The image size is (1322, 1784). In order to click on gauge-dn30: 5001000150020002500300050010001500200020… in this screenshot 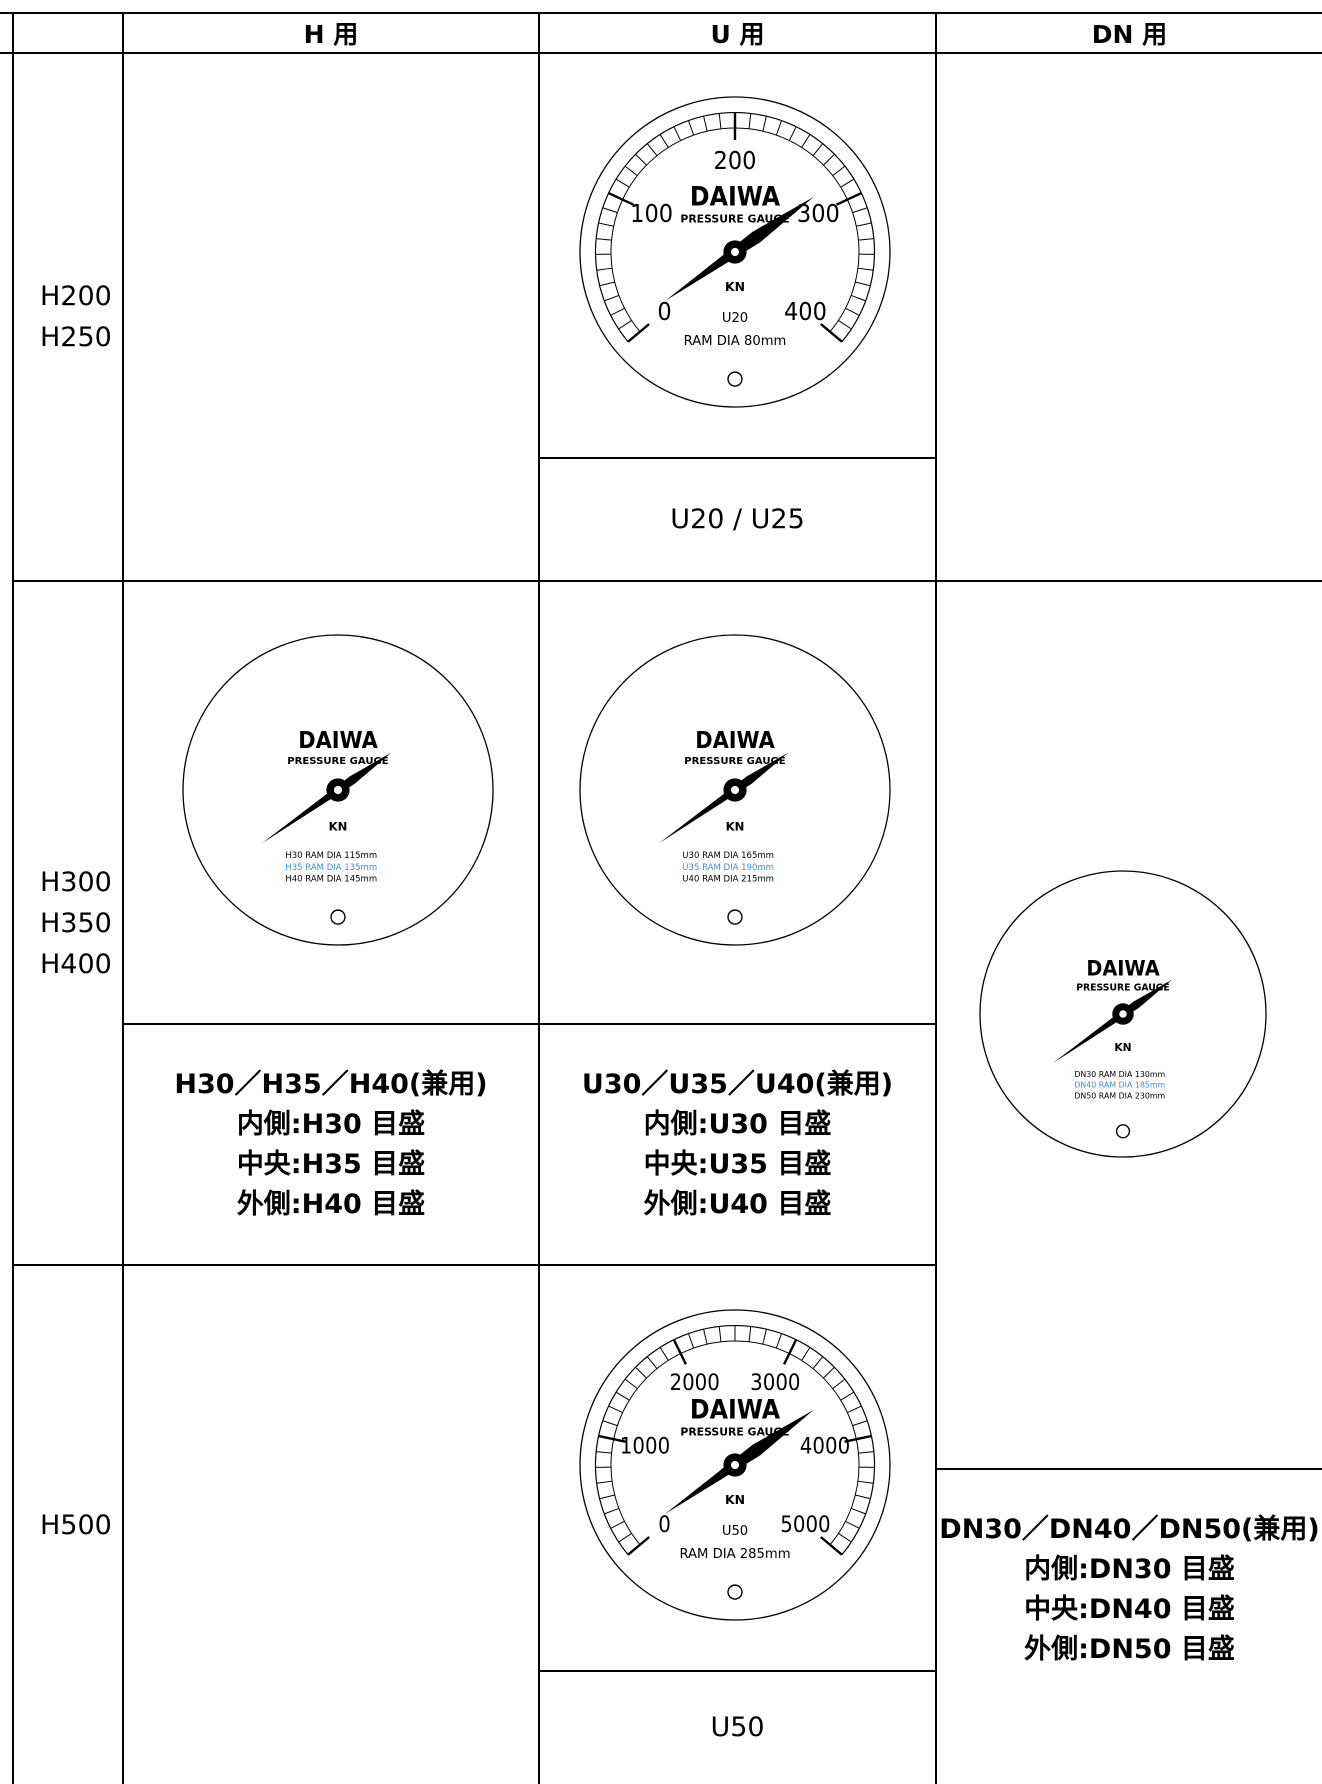, I will do `click(1123, 1014)`.